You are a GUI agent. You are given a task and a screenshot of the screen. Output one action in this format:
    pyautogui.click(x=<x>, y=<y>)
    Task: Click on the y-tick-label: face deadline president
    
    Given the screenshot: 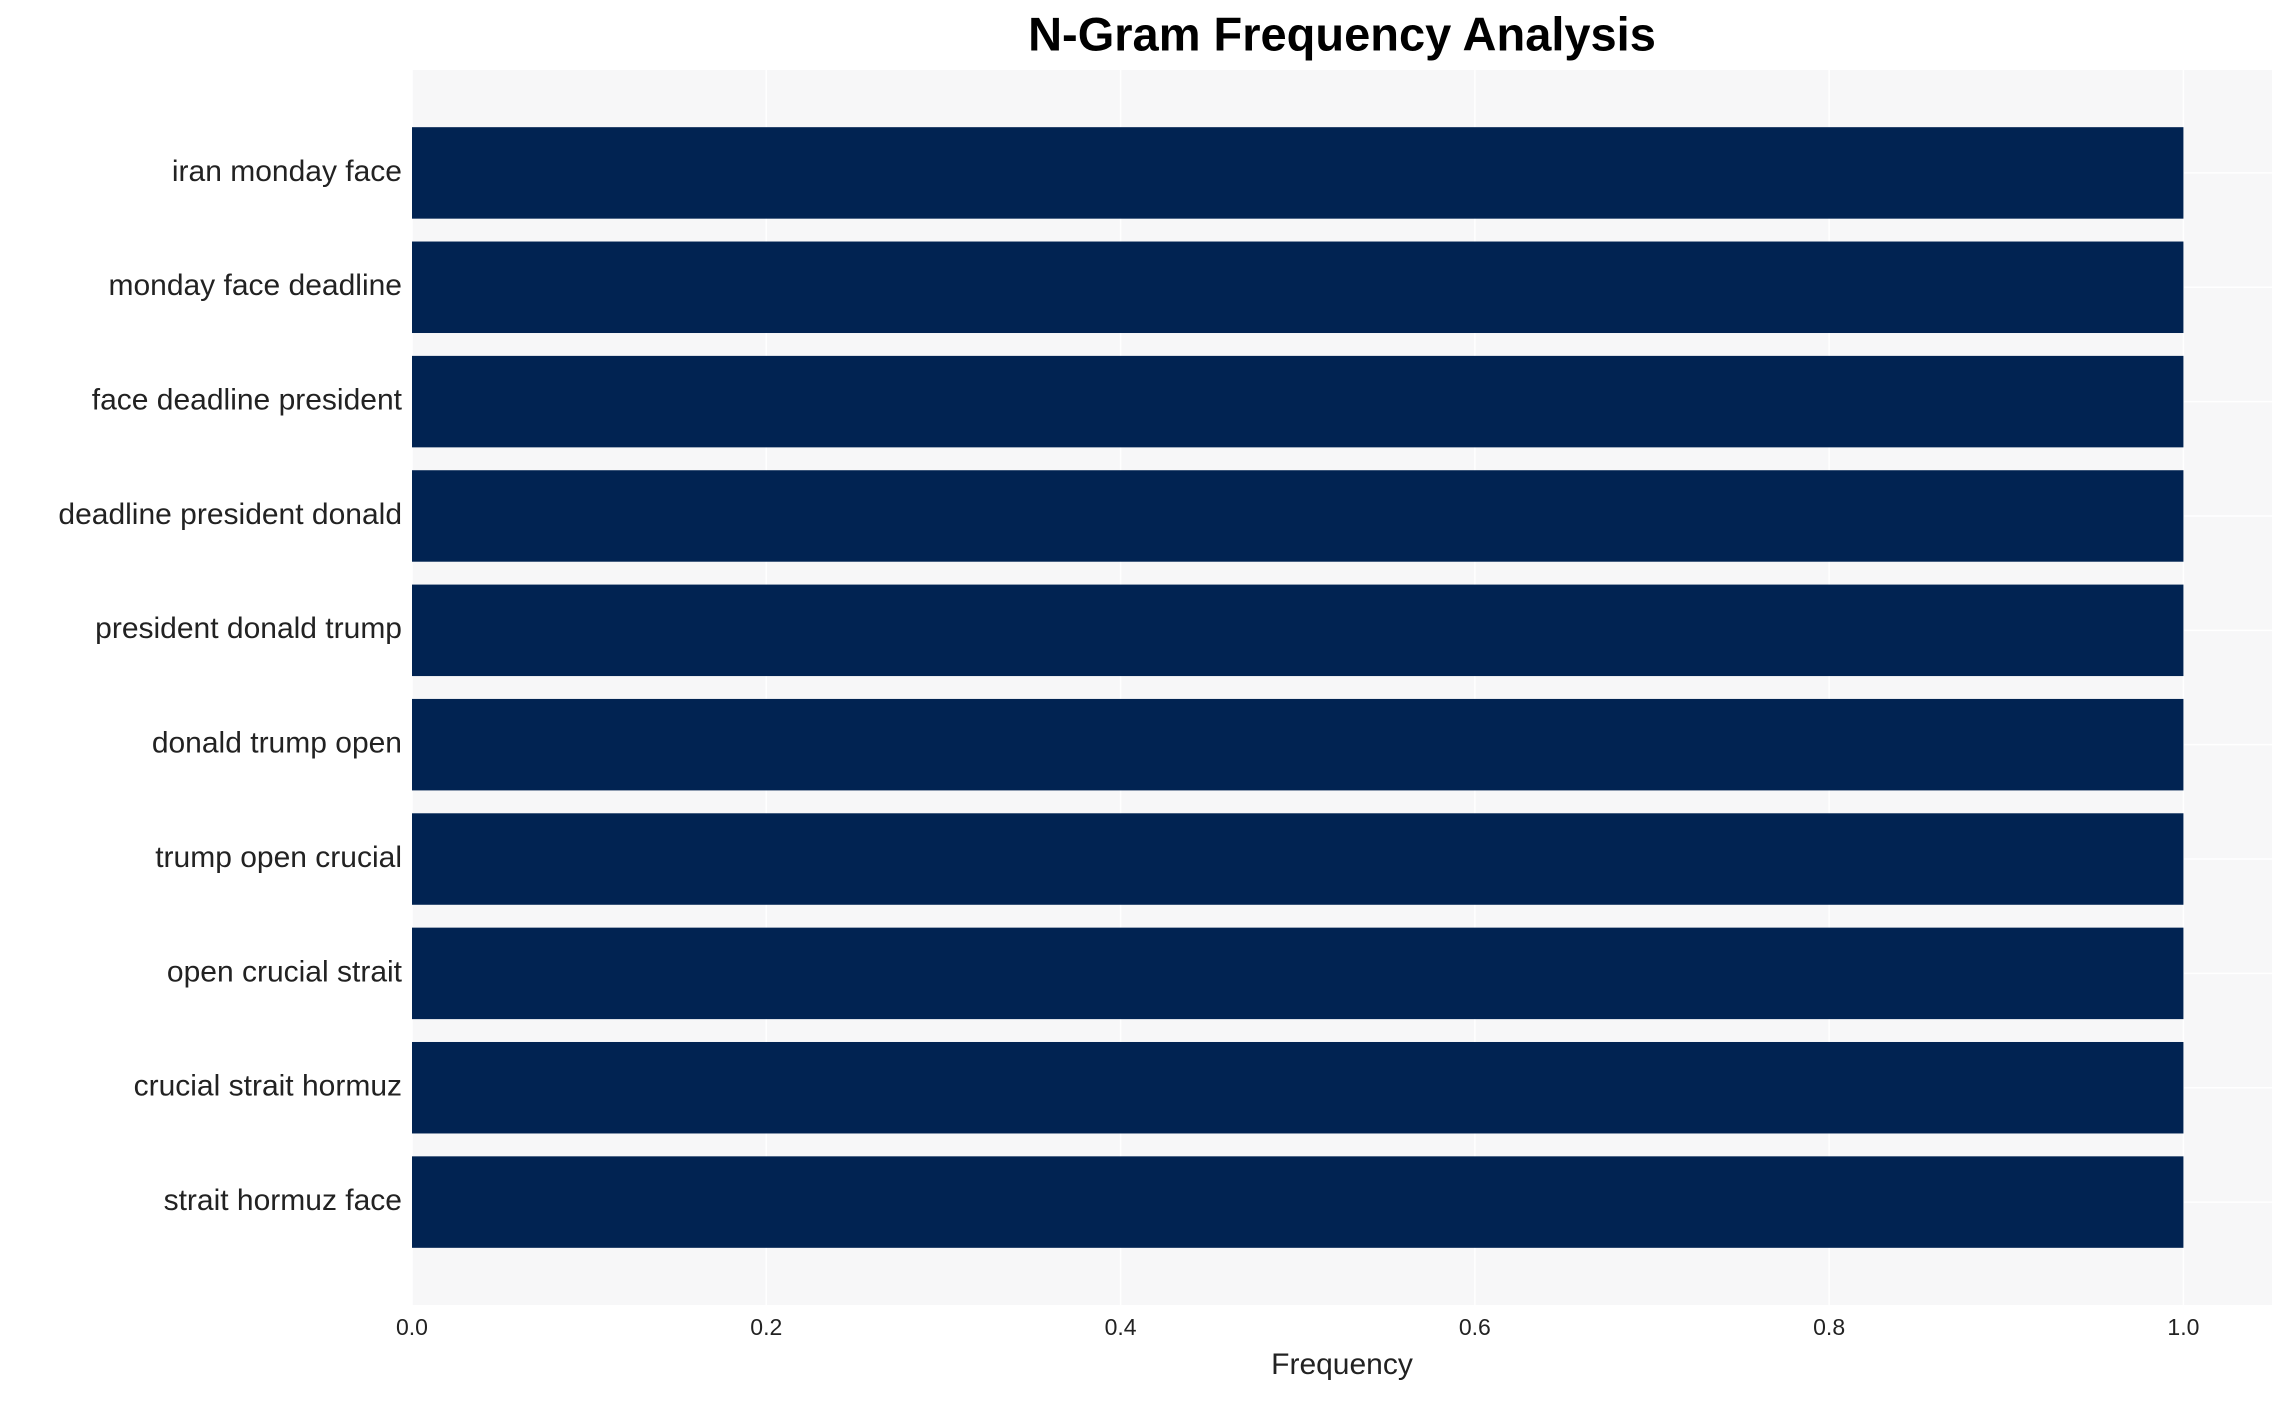 What is the action you would take?
    pyautogui.click(x=247, y=400)
    